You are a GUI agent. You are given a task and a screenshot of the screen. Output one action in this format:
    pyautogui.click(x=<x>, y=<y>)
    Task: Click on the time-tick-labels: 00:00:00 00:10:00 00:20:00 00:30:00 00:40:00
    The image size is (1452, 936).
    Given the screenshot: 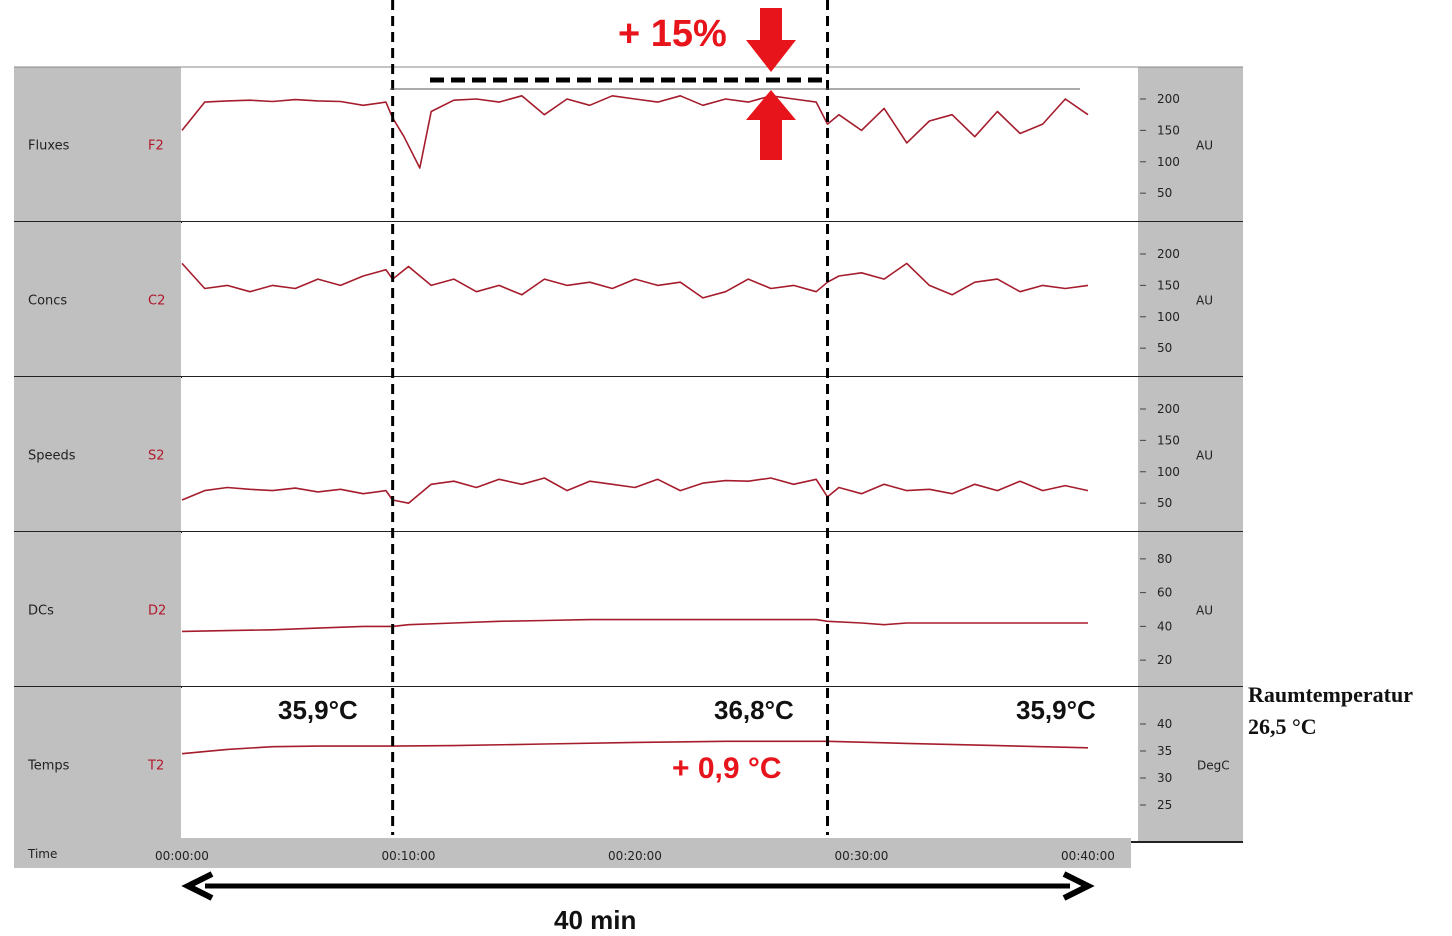 What is the action you would take?
    pyautogui.click(x=635, y=856)
    